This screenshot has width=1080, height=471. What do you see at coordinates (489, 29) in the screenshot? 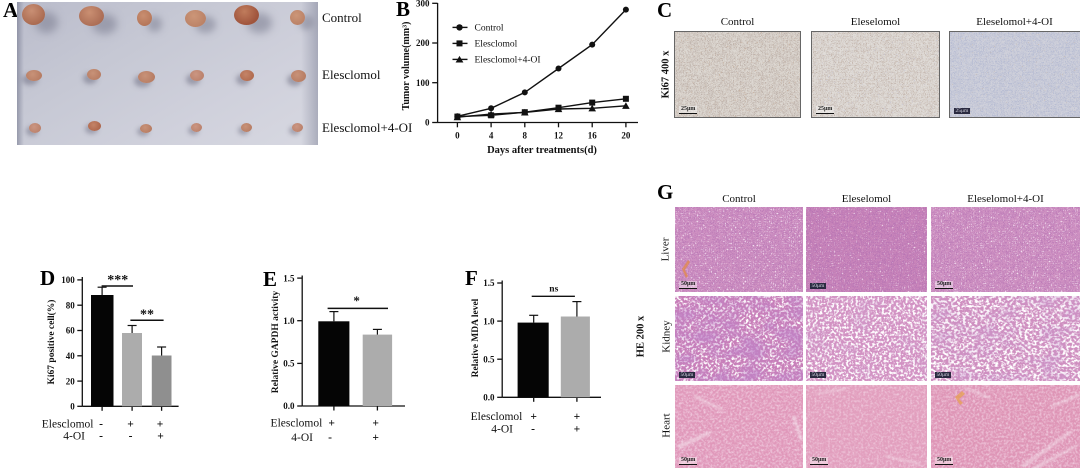
I see `svg-text: Control` at bounding box center [489, 29].